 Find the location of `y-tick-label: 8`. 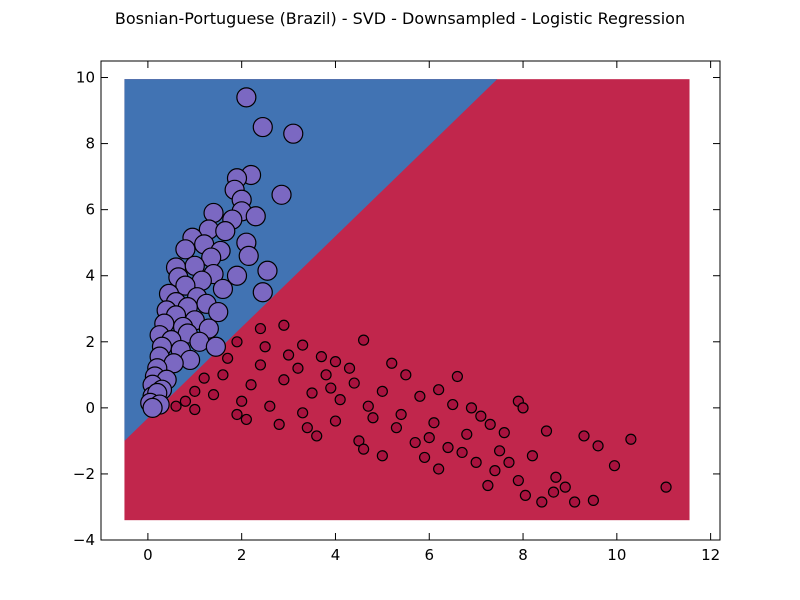

y-tick-label: 8 is located at coordinates (90, 144).